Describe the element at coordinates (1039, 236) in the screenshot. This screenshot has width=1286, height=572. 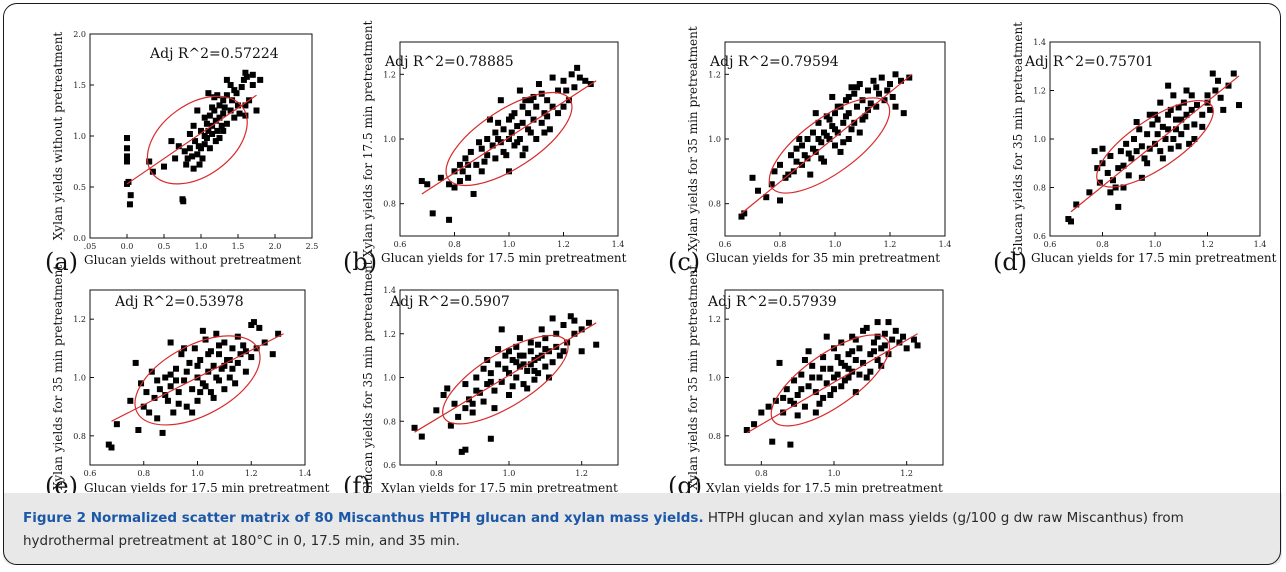
I see `y-tick-label: 0.6` at that location.